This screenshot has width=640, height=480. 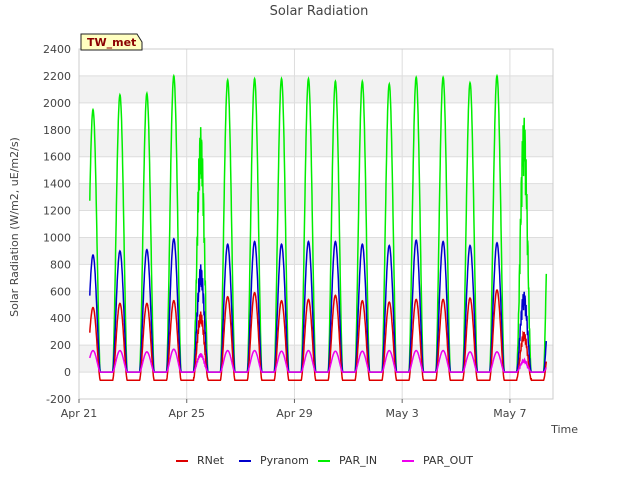 What do you see at coordinates (79, 413) in the screenshot?
I see `x-tick-label: Apr 21` at bounding box center [79, 413].